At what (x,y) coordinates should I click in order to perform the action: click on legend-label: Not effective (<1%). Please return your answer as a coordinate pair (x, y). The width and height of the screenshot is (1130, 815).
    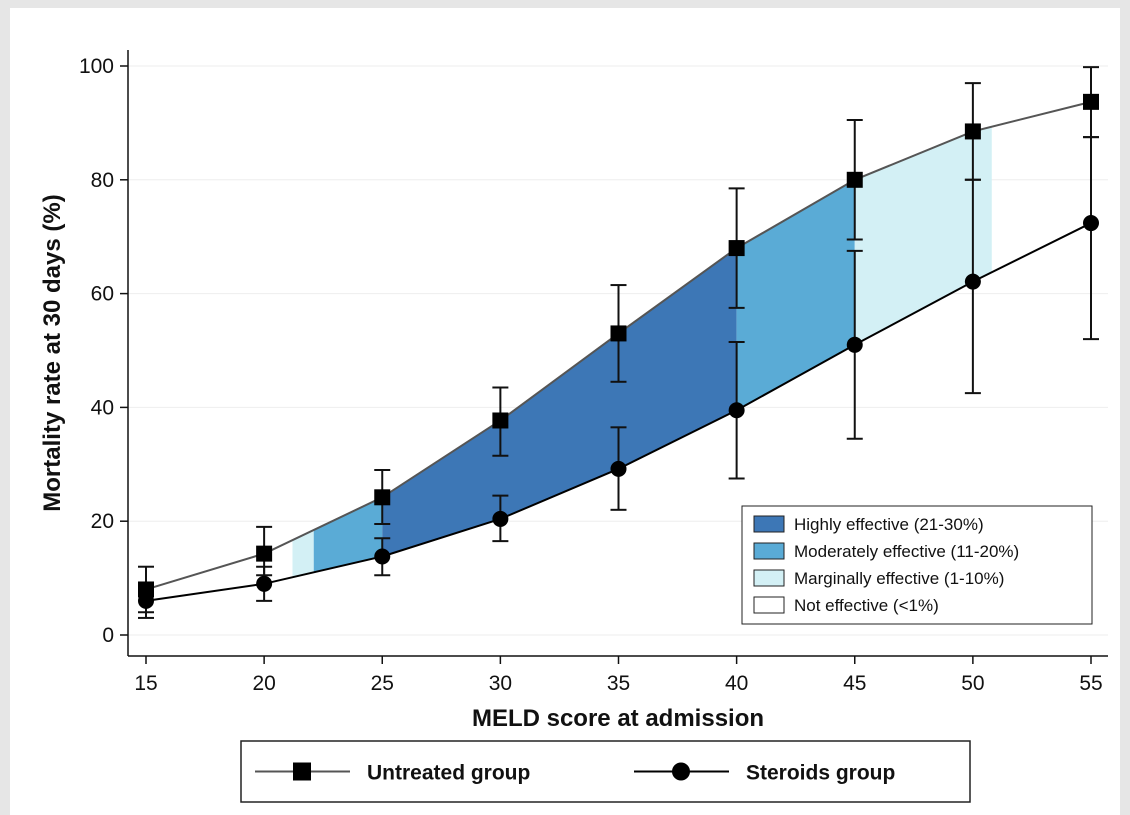
    Looking at the image, I should click on (866, 605).